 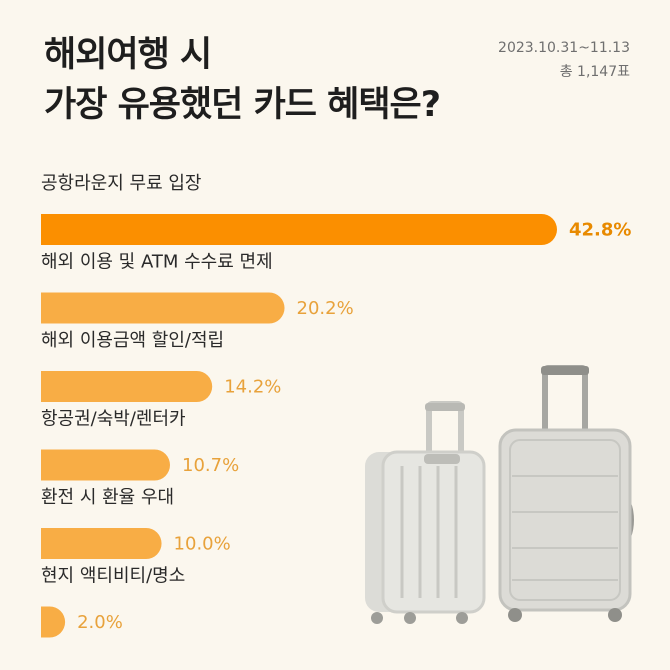 I want to click on category-label: 환전 시 환율 우대, so click(x=107, y=497).